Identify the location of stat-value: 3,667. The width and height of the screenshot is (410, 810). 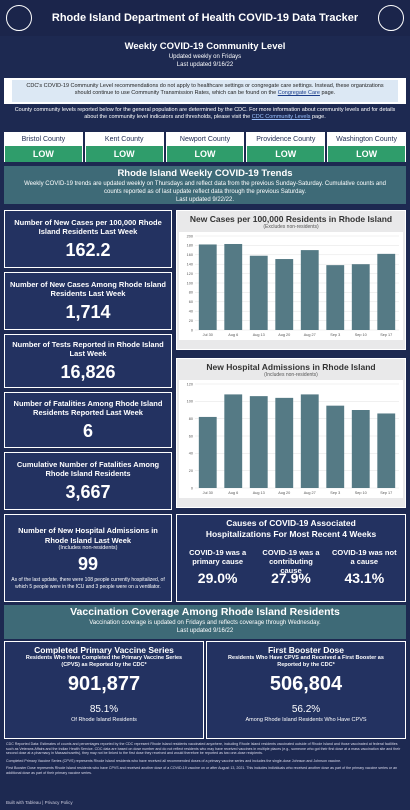
(88, 491).